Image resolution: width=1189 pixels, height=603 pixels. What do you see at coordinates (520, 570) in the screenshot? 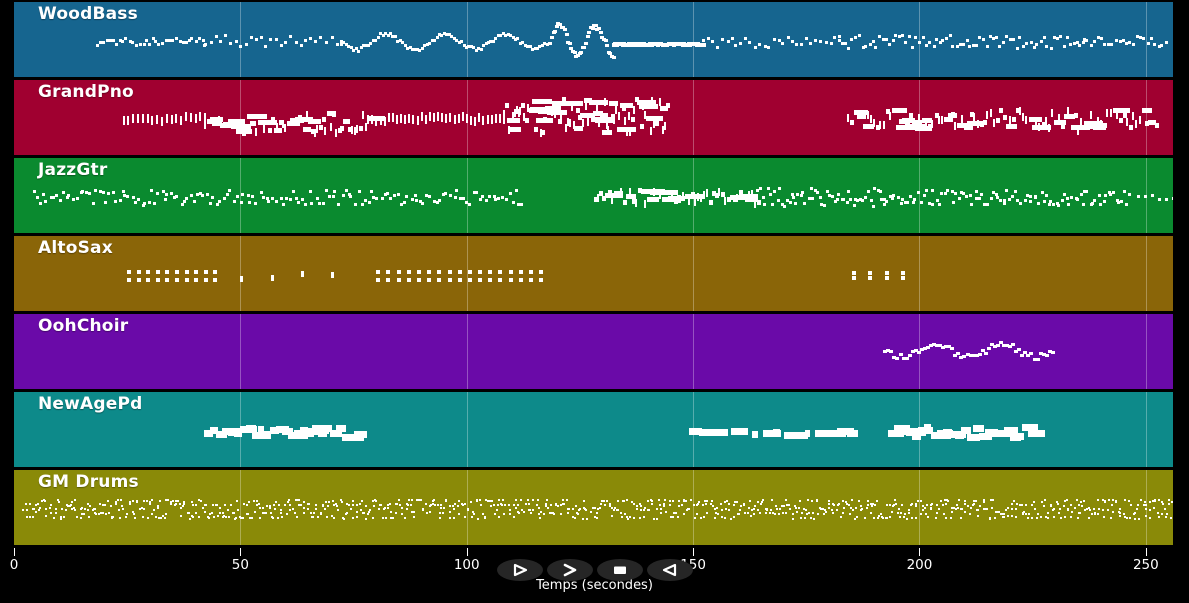
I see `play-button` at bounding box center [520, 570].